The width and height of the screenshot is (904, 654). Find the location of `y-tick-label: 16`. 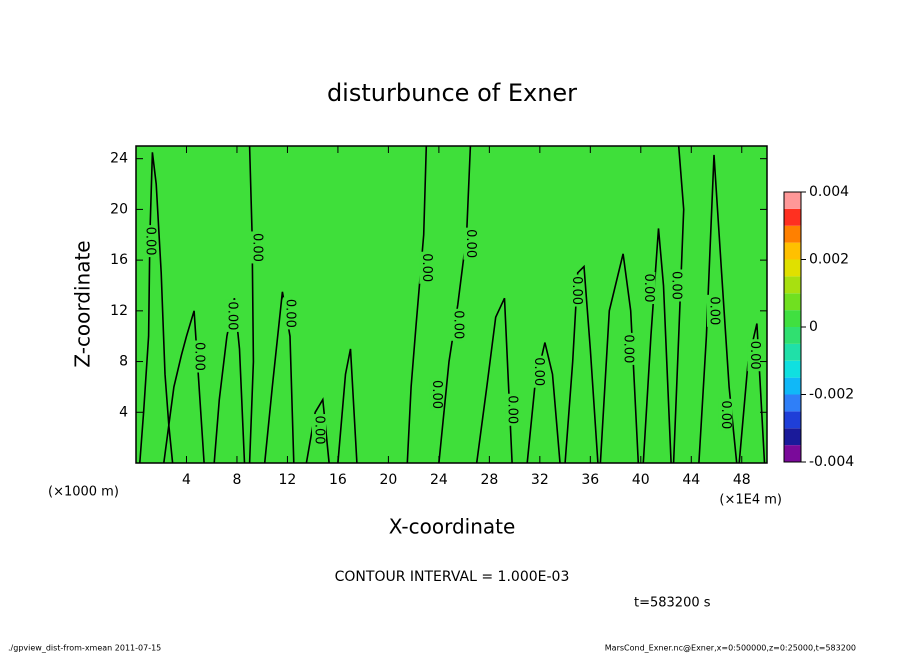

y-tick-label: 16 is located at coordinates (119, 260).